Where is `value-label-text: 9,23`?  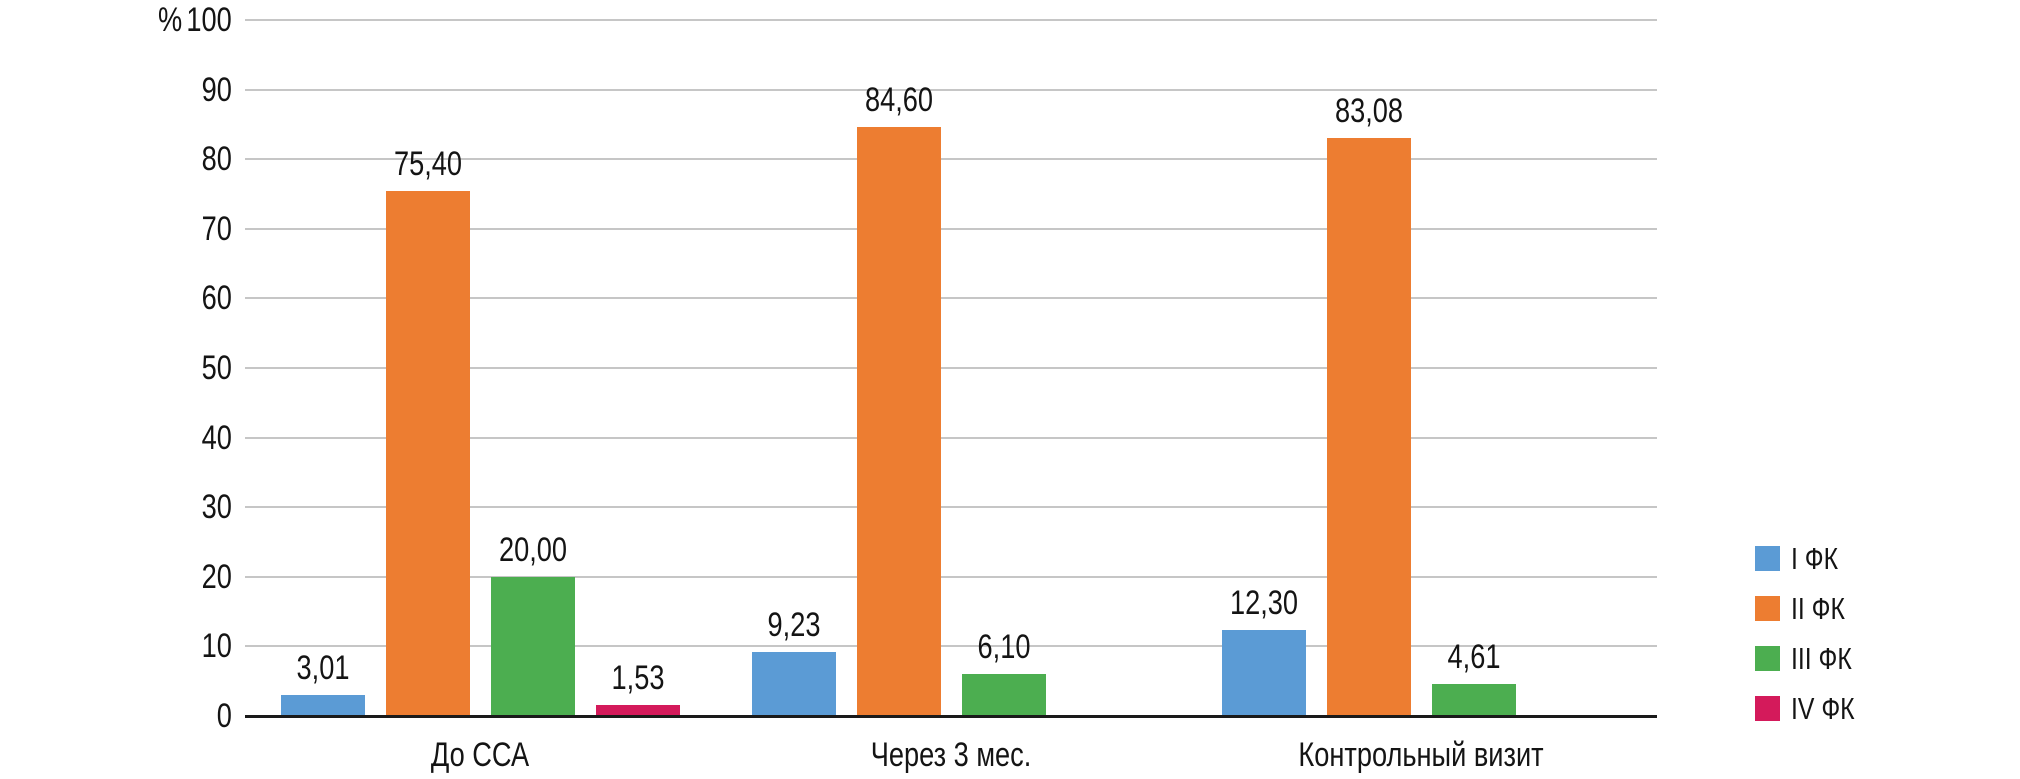
value-label-text: 9,23 is located at coordinates (794, 625).